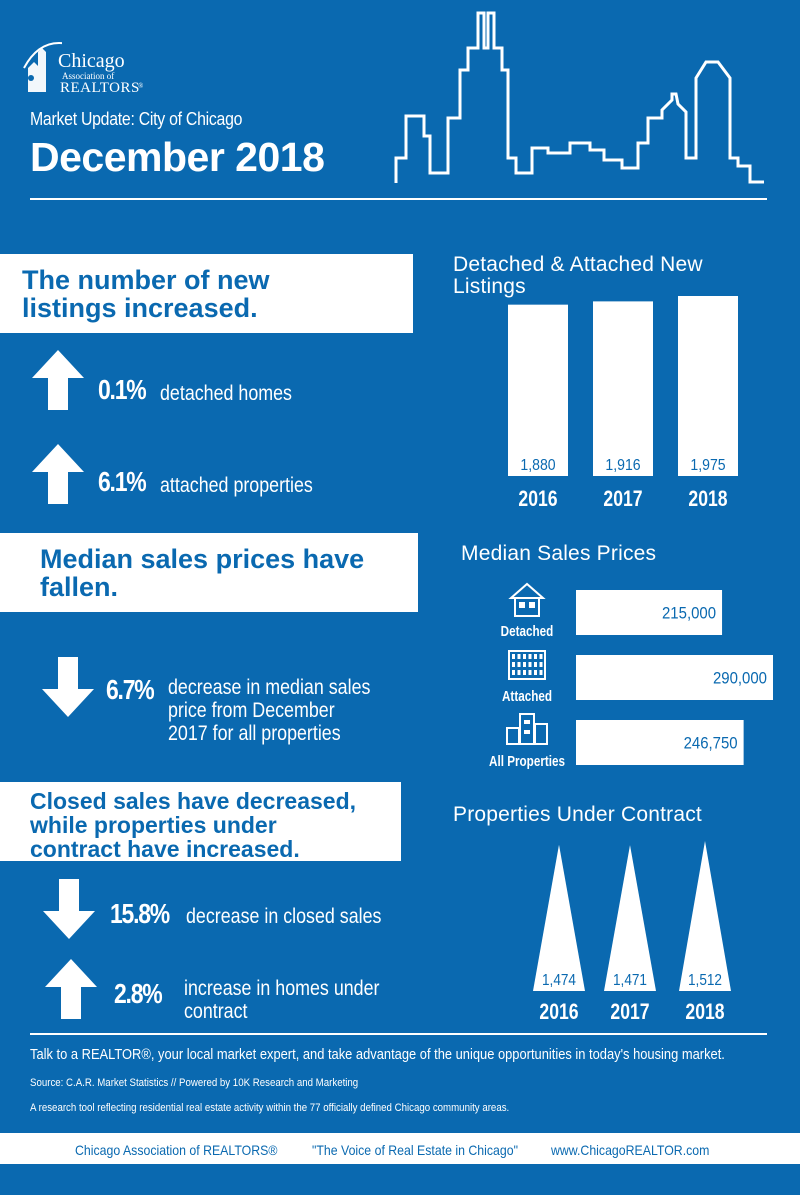 The image size is (800, 1195). Describe the element at coordinates (708, 386) in the screenshot. I see `listings-bar-2018` at that location.